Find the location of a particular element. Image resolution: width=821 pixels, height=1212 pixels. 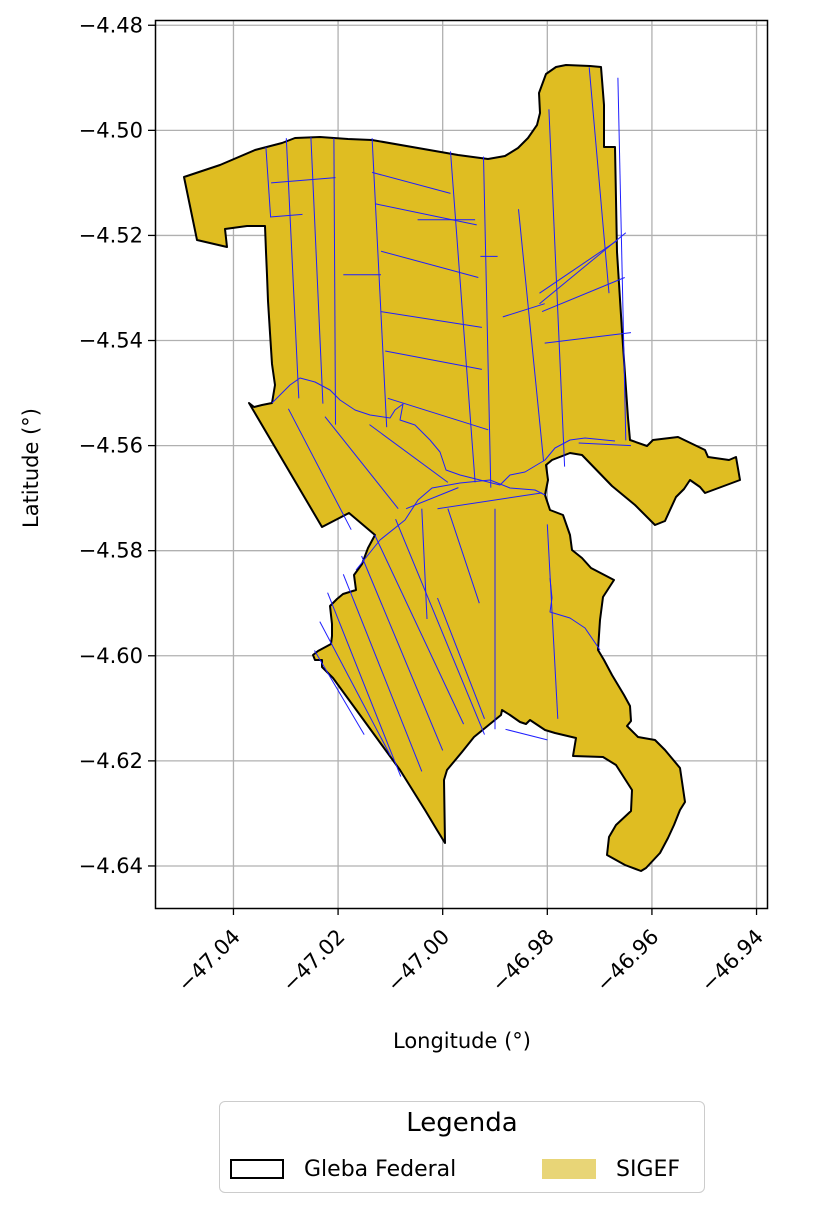

x-tick-label: −47.04 is located at coordinates (209, 961).